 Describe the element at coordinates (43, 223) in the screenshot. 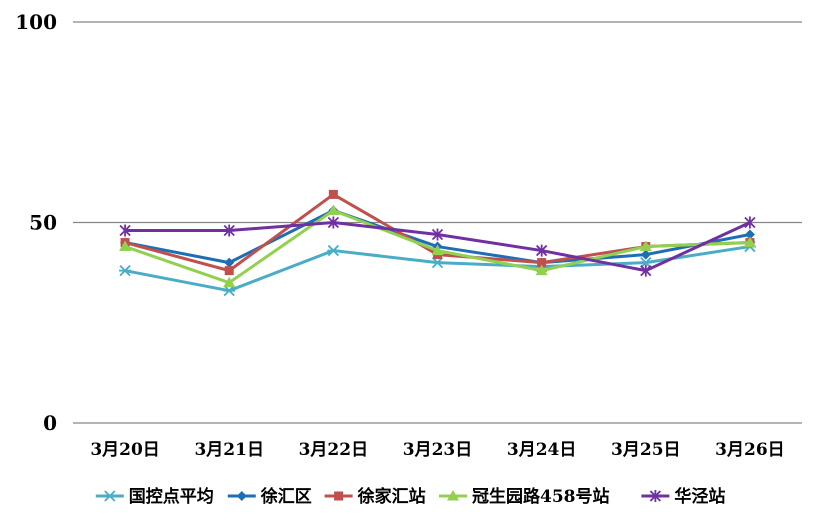

I see `y-tick-label: 50` at that location.